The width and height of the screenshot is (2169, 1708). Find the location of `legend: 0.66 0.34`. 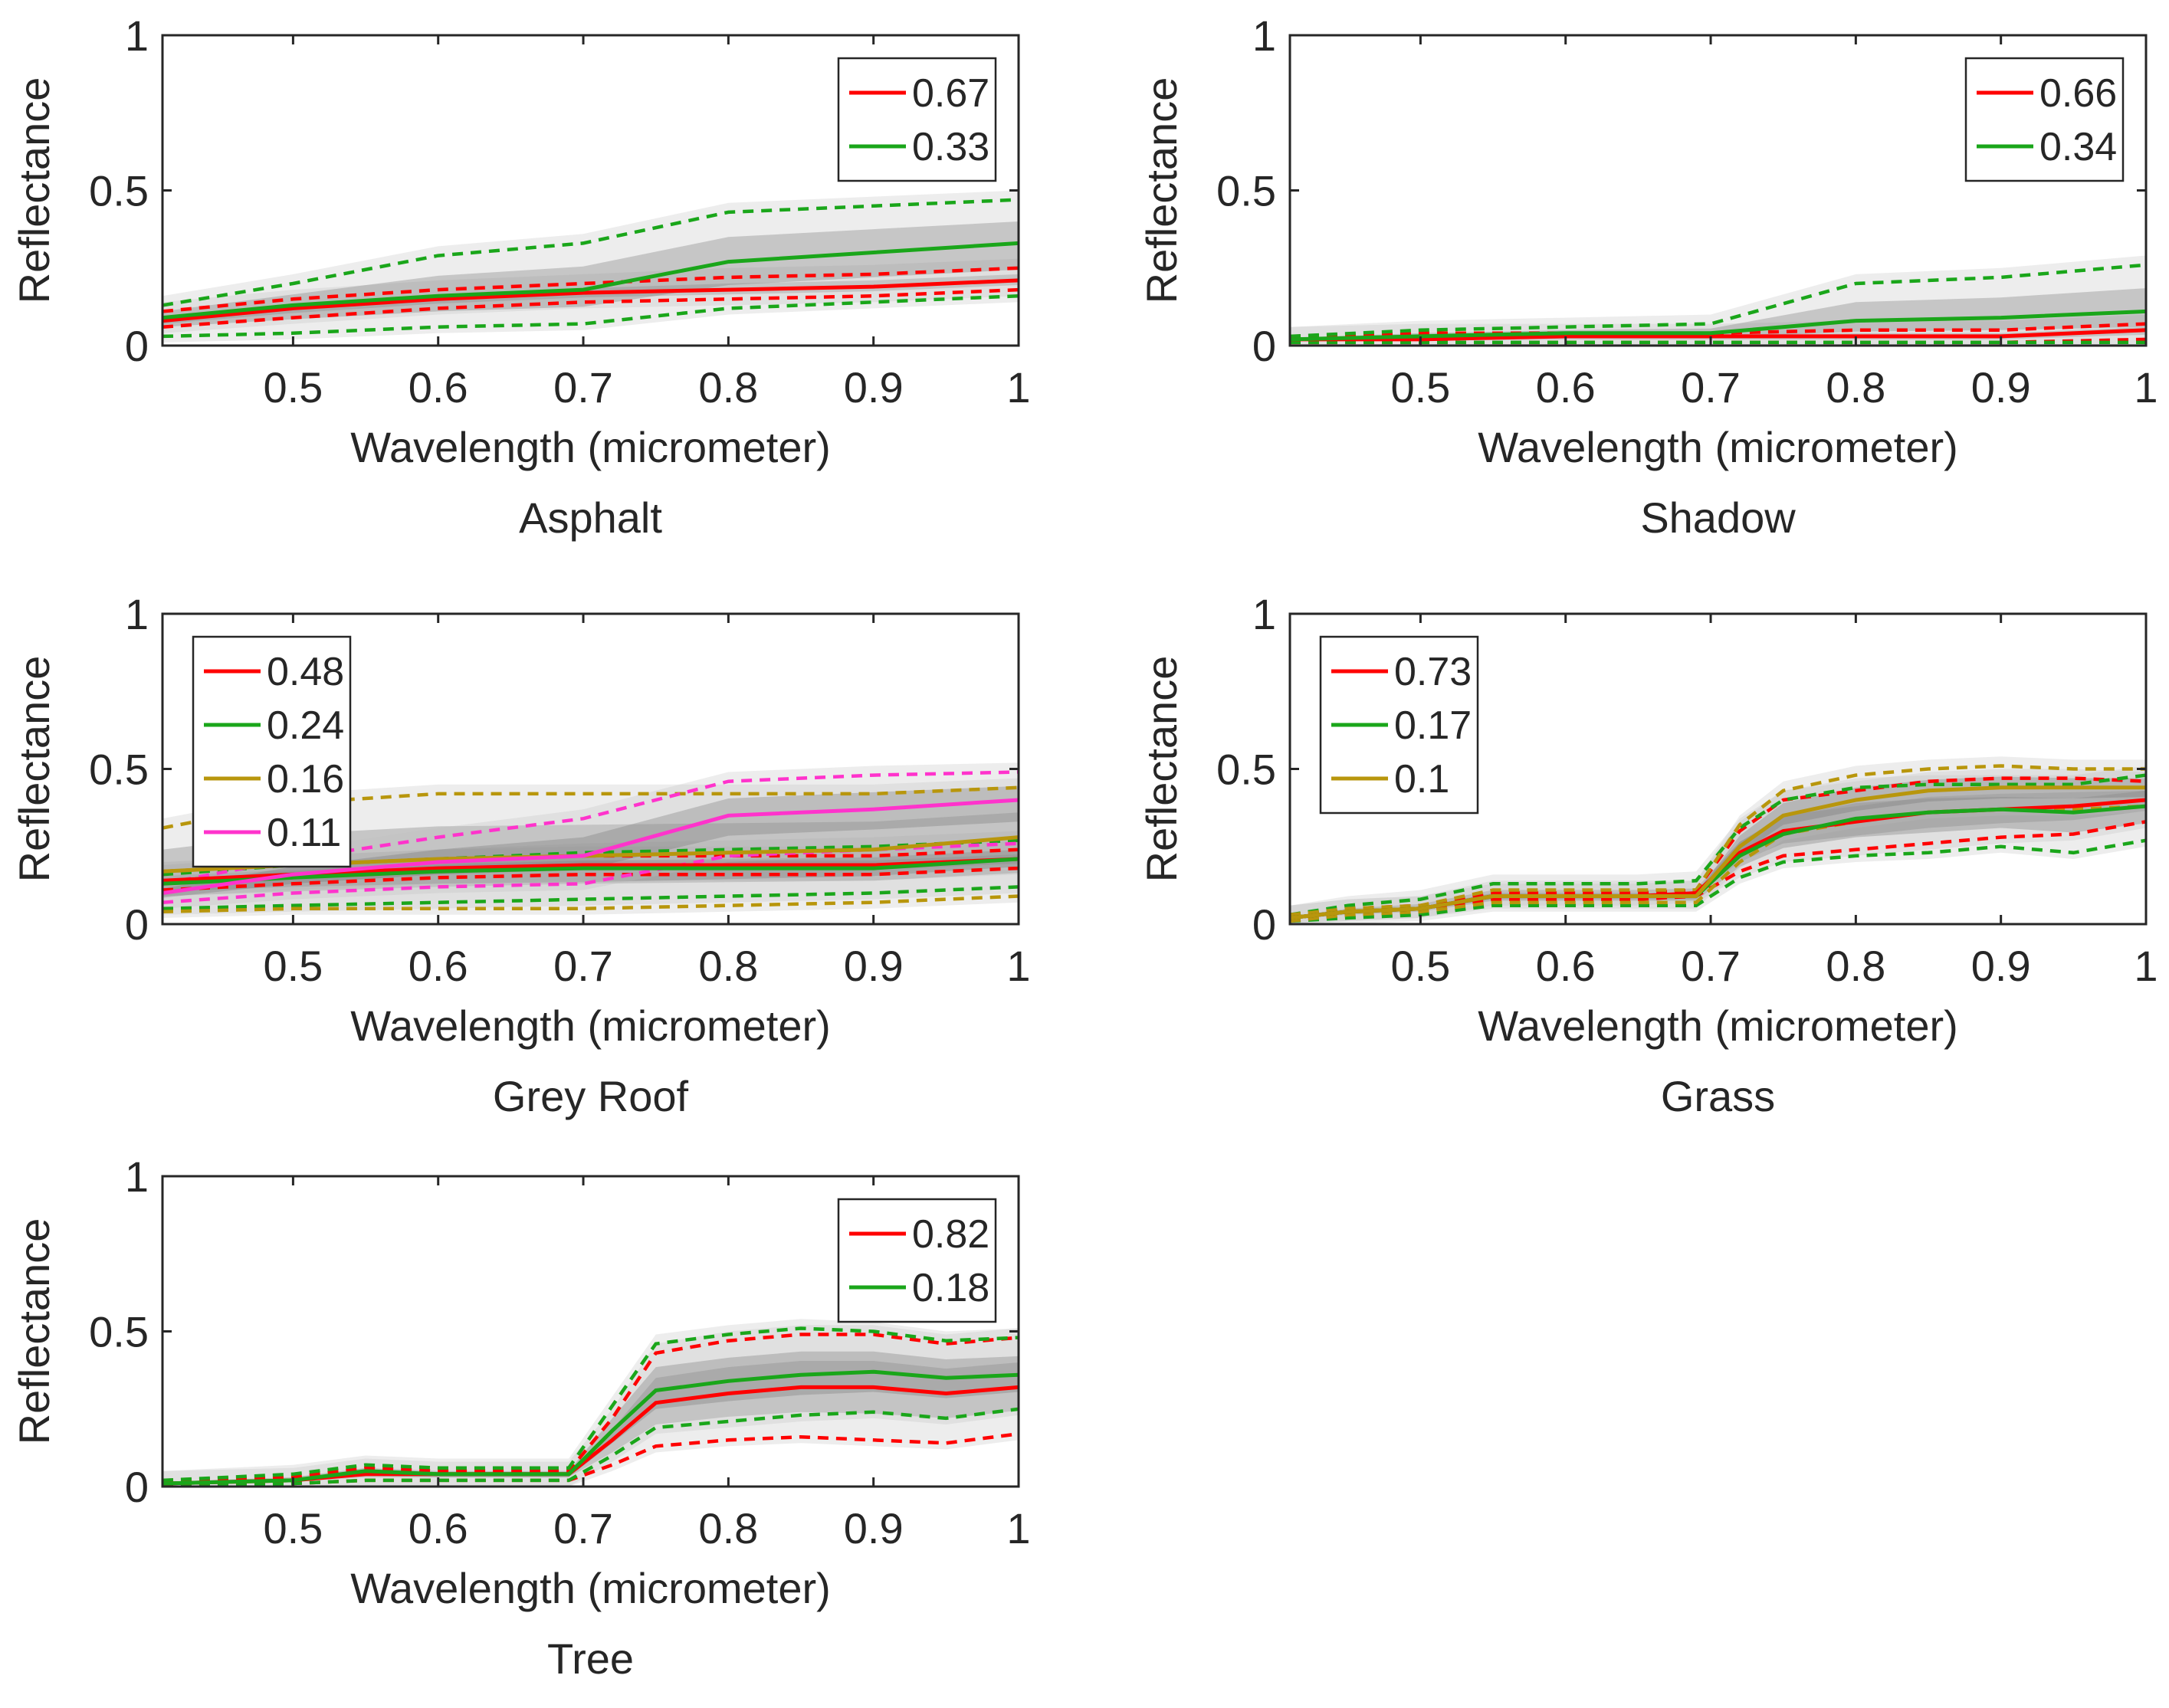

legend: 0.66 0.34 is located at coordinates (2045, 119).